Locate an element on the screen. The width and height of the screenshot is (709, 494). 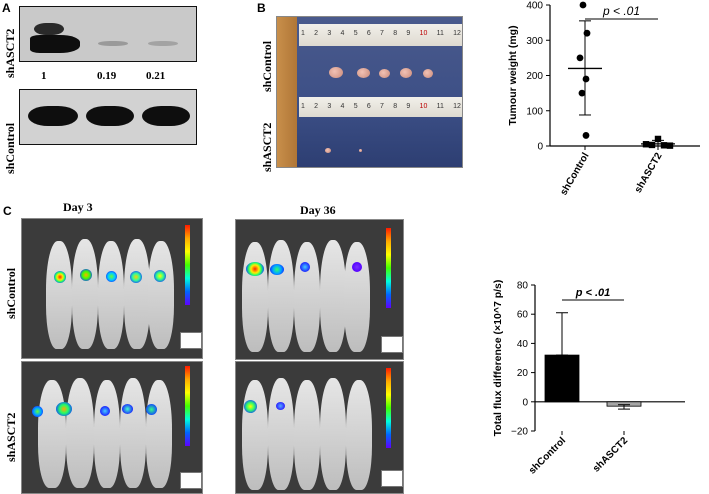
photo-row-label-shControl: shControl is located at coordinates (267, 66).